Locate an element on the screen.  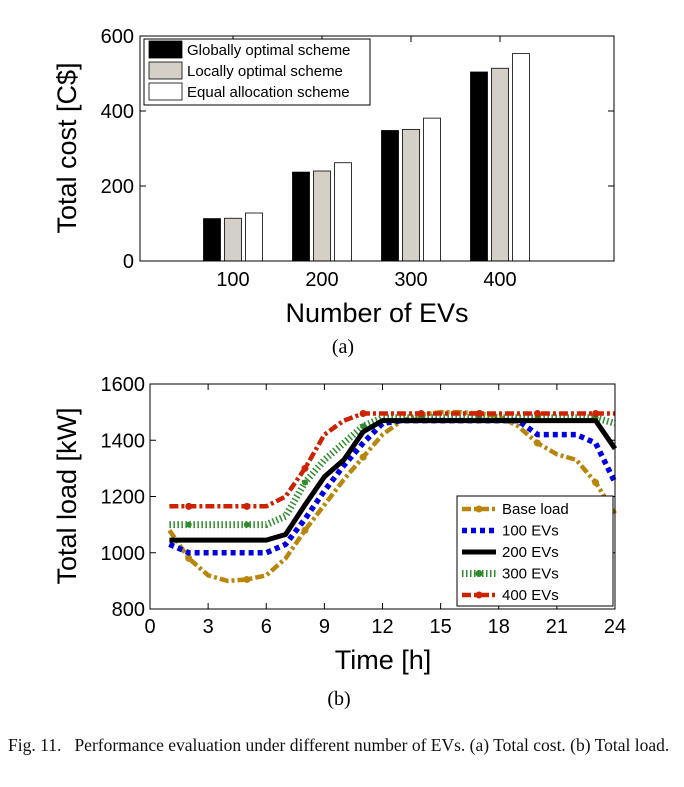
legend-label-b: Base load is located at coordinates (535, 509).